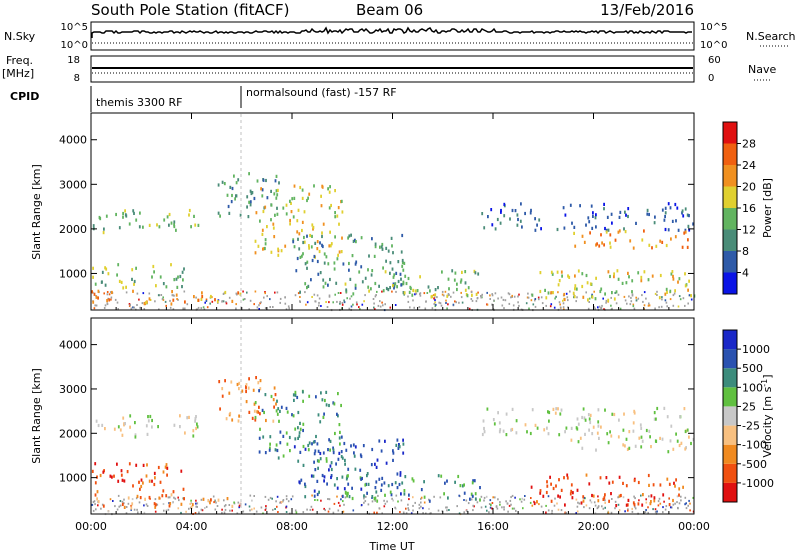  I want to click on cpid-segment-1: themis 3300 RF, so click(139, 102).